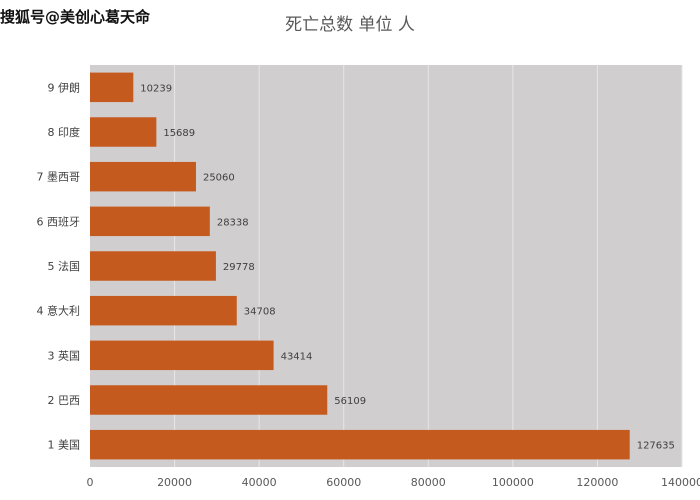 The image size is (700, 500). What do you see at coordinates (64, 445) in the screenshot?
I see `category-label: 1 美国` at bounding box center [64, 445].